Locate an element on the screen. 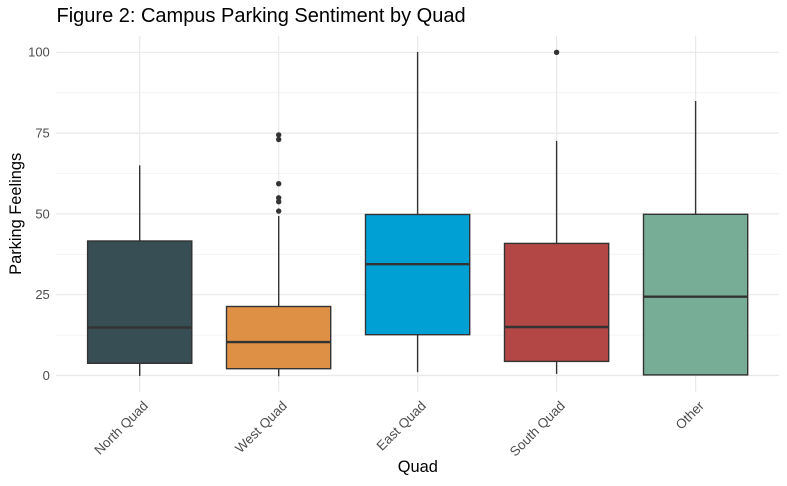 The width and height of the screenshot is (787, 486). svg-text: 100 is located at coordinates (39, 52).